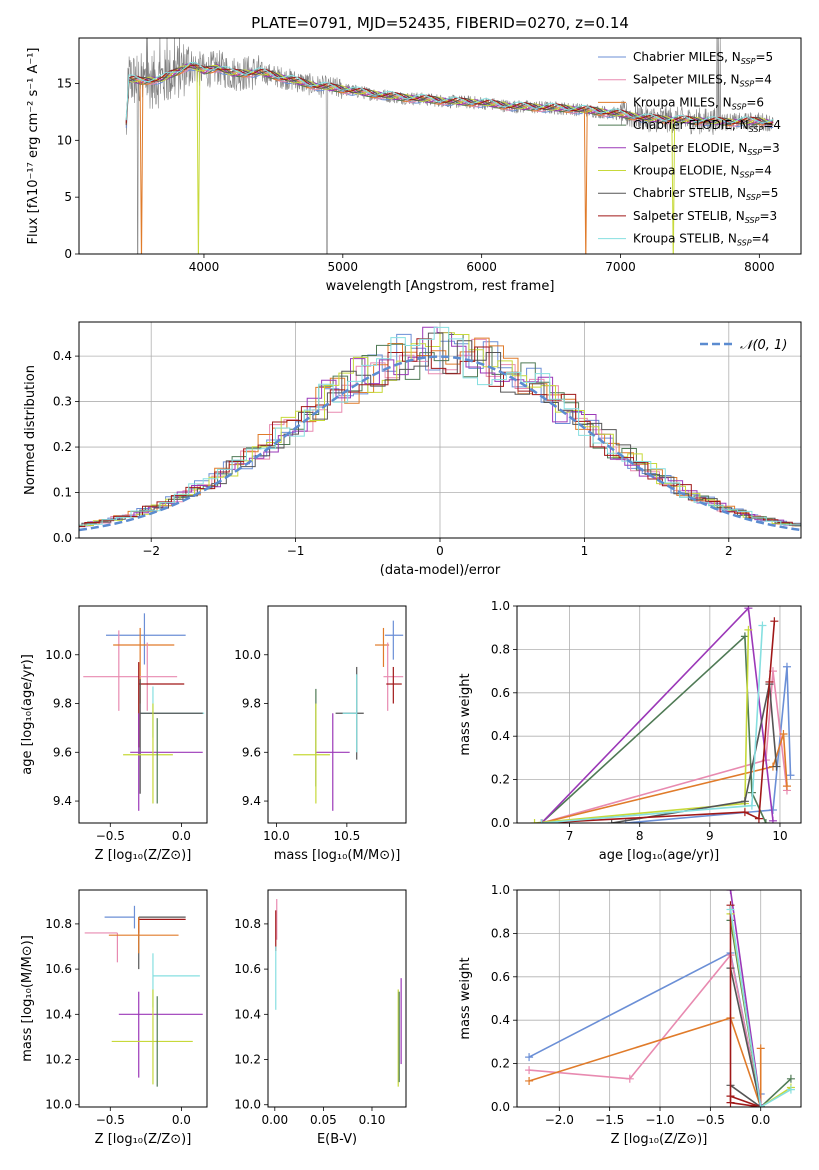  Describe the element at coordinates (33, 146) in the screenshot. I see `y-axis-label: Flux [fλ10⁻¹⁷ erg cm⁻² s⁻¹ A⁻¹]` at that location.